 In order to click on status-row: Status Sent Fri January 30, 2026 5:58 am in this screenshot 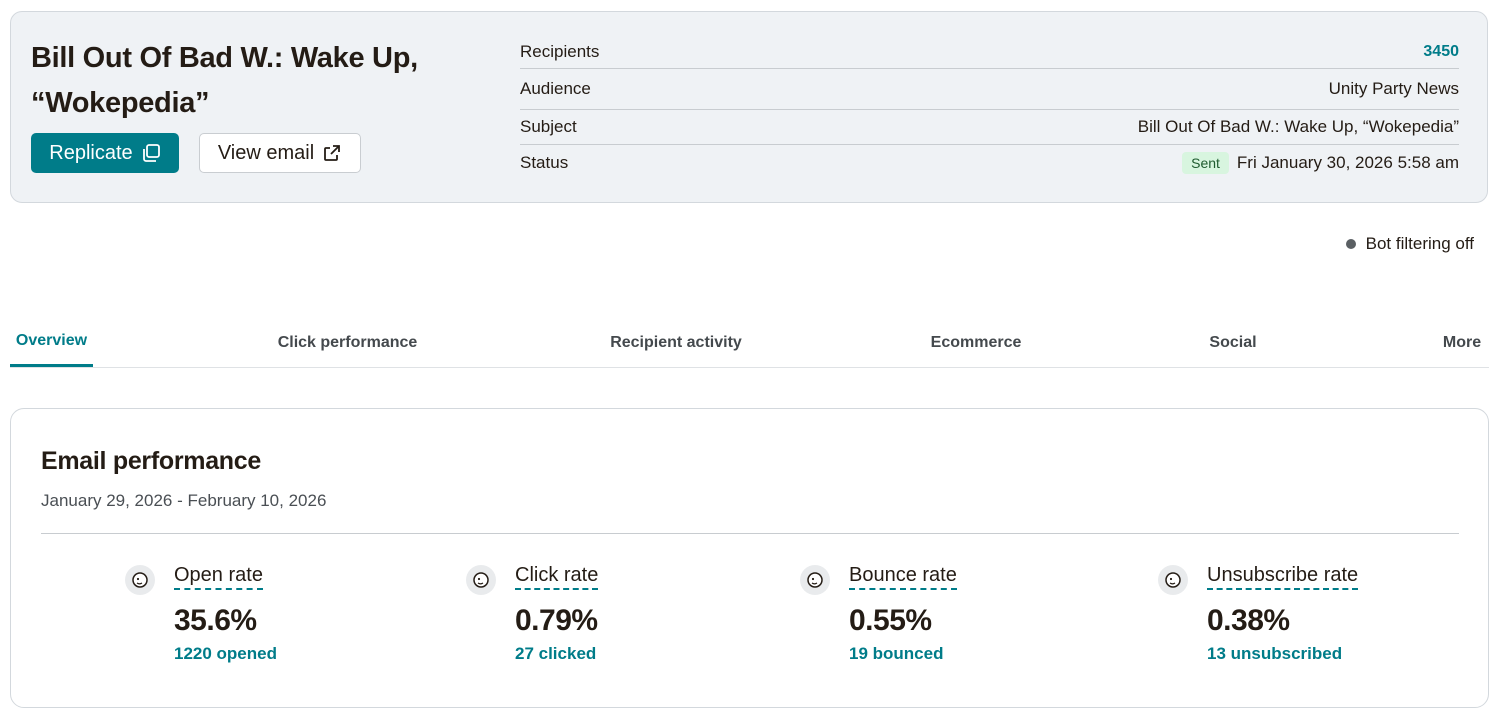, I will do `click(989, 163)`.